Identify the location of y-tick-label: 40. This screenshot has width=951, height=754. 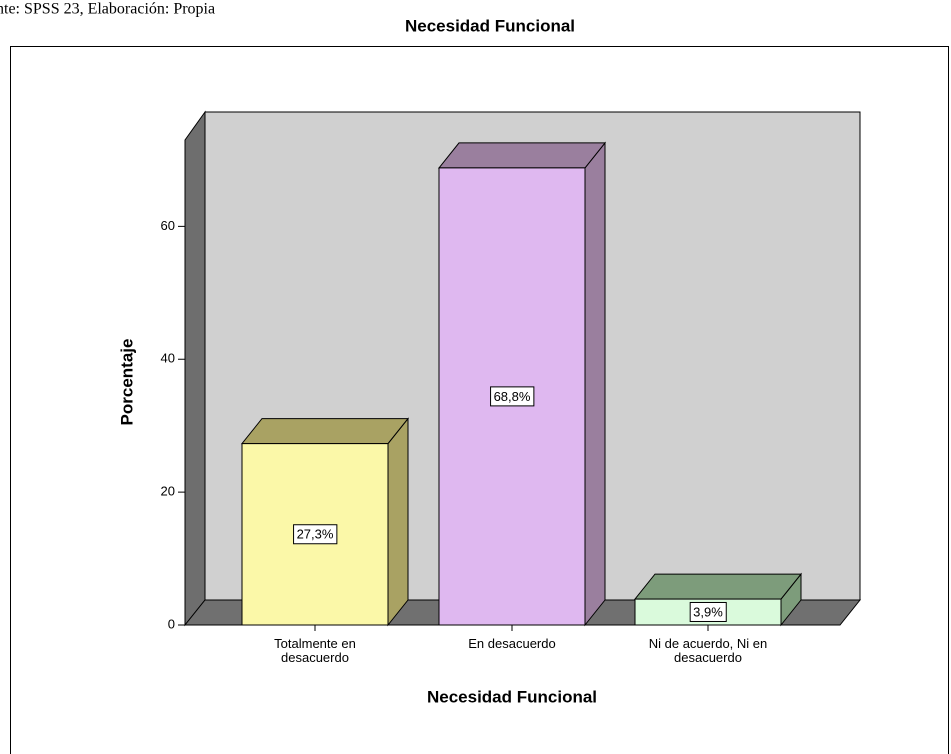
(168, 358).